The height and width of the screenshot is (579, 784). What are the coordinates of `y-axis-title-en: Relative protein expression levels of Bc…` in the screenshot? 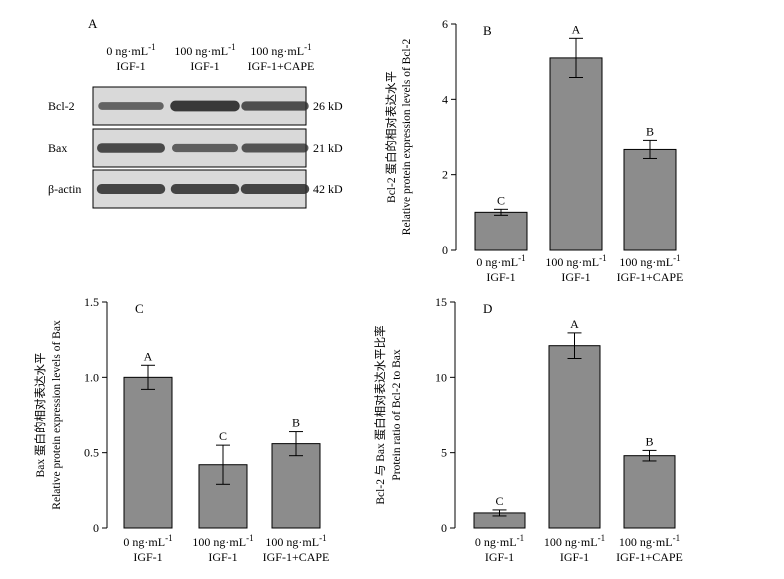 It's located at (407, 137).